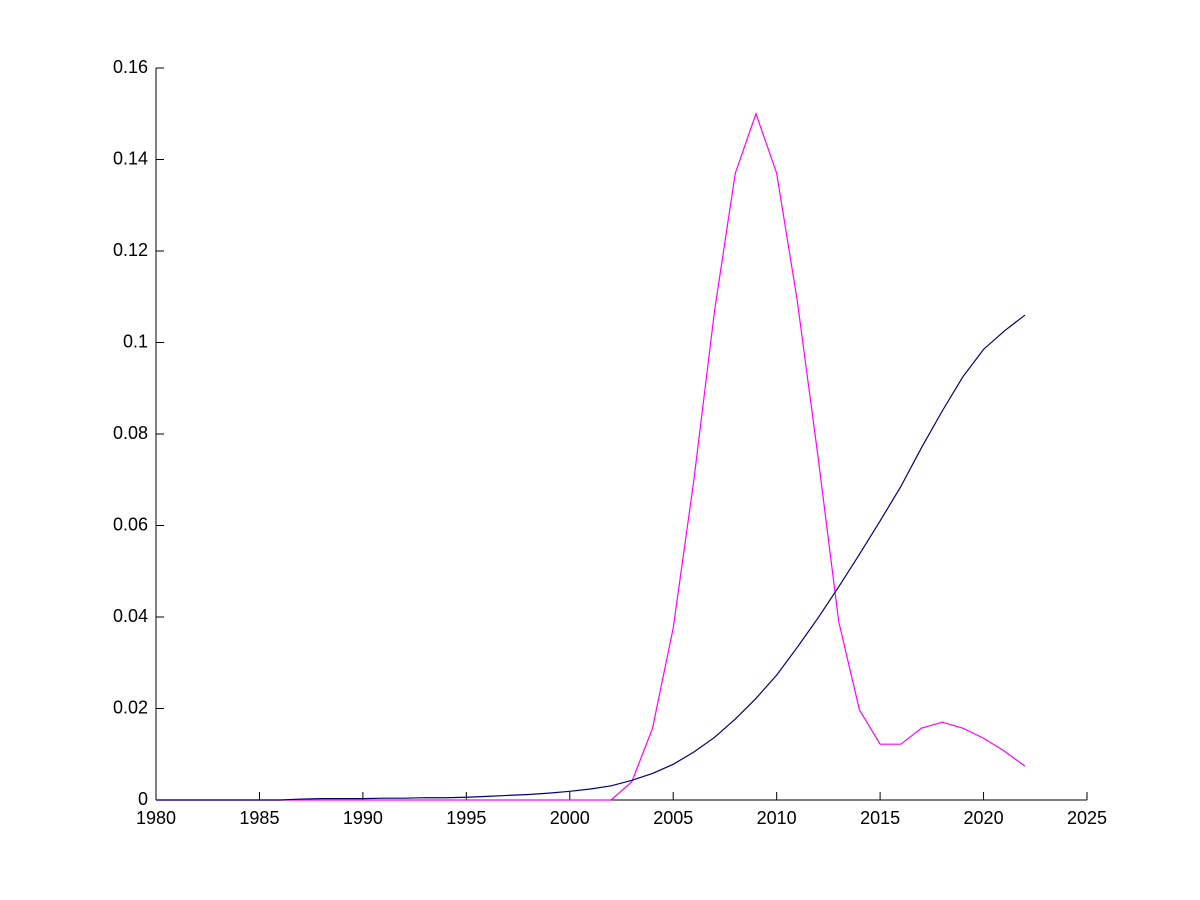  I want to click on x-tick-label: 1990, so click(363, 818).